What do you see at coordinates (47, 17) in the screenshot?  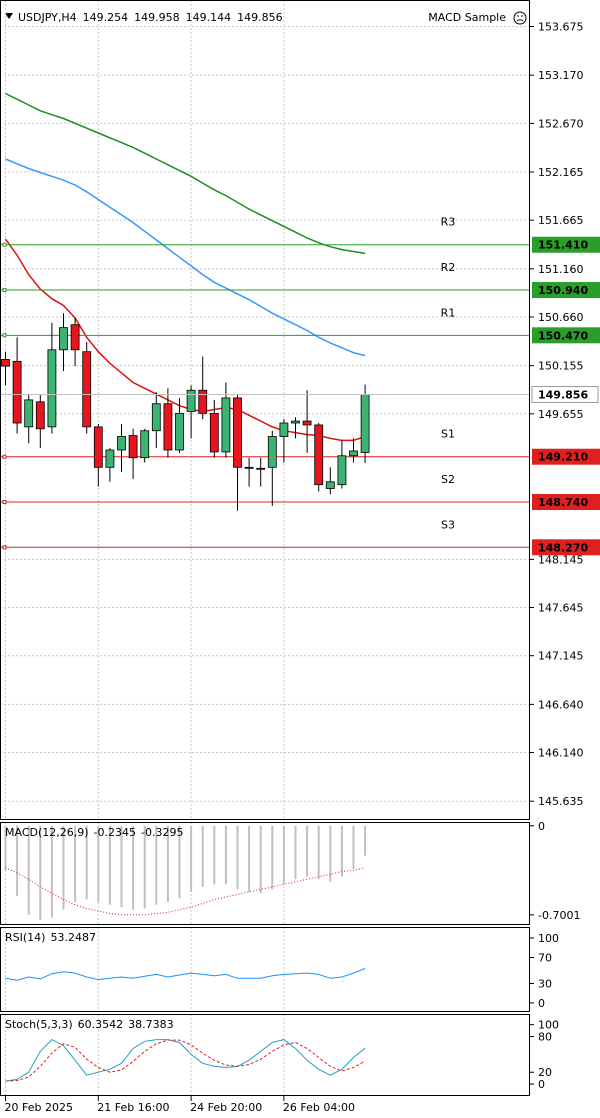 I see `symbol: USDJPY,H4` at bounding box center [47, 17].